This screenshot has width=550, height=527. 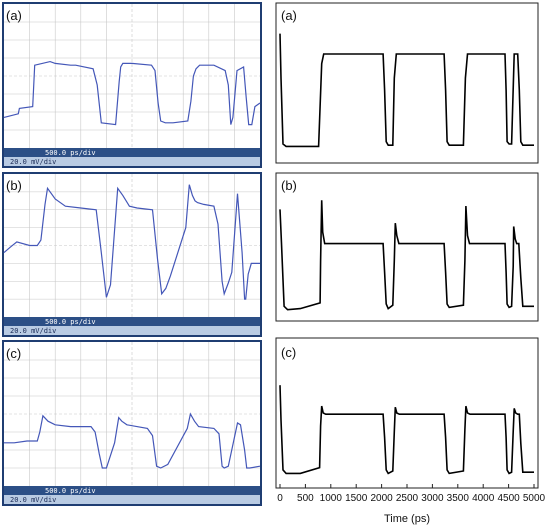 I want to click on sim-panel-b: (b), so click(x=407, y=247).